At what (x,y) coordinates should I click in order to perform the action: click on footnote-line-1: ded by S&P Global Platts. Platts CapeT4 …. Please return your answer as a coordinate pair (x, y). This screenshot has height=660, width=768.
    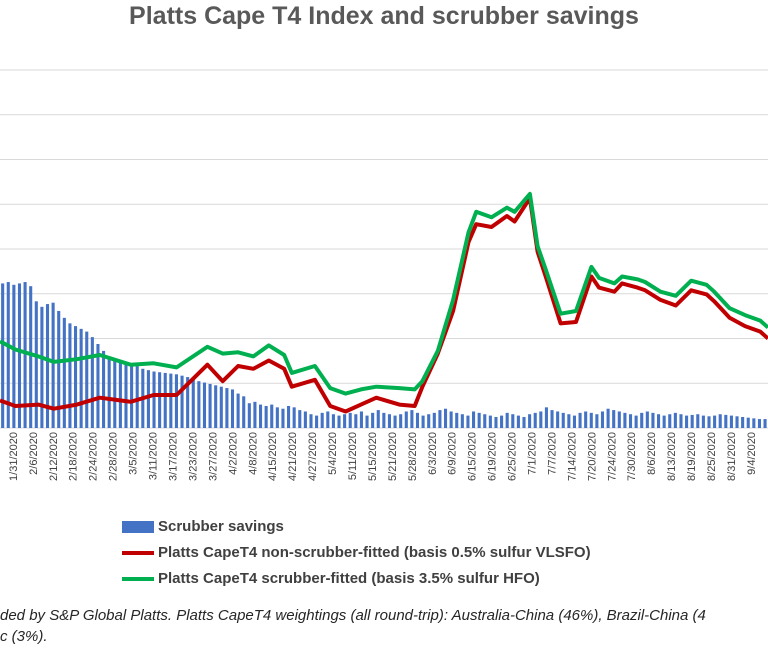
    Looking at the image, I should click on (353, 615).